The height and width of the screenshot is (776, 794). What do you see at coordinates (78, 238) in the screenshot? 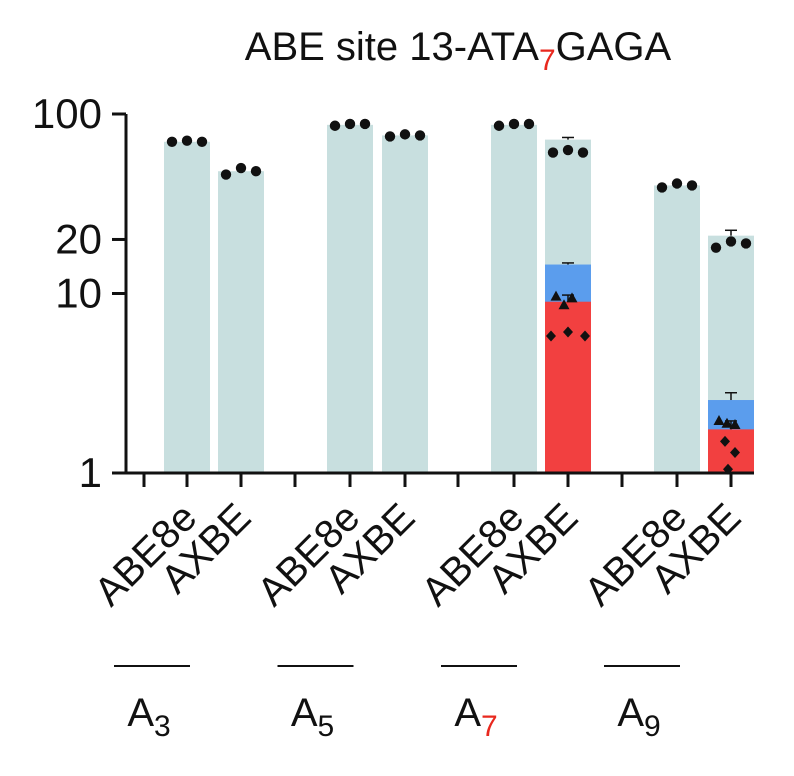
I see `y-tick-label: 20` at bounding box center [78, 238].